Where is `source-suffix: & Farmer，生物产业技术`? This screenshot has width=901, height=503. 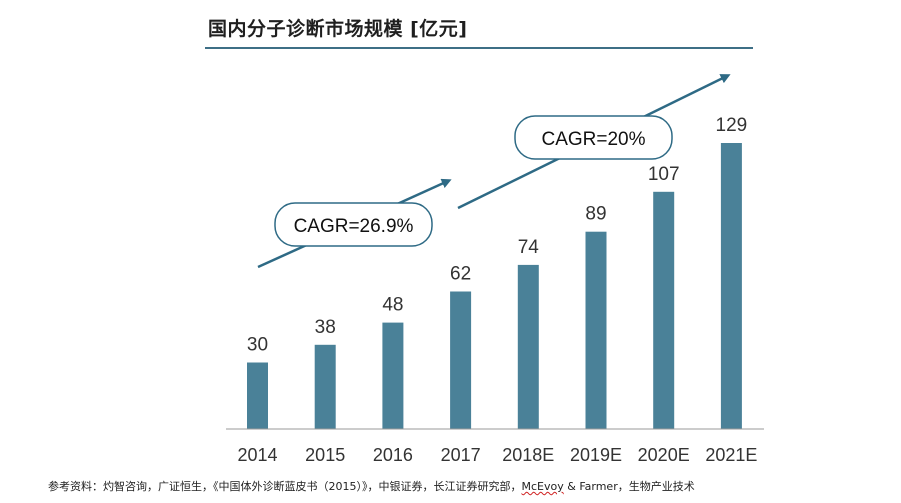
source-suffix: & Farmer，生物产业技术 is located at coordinates (629, 486).